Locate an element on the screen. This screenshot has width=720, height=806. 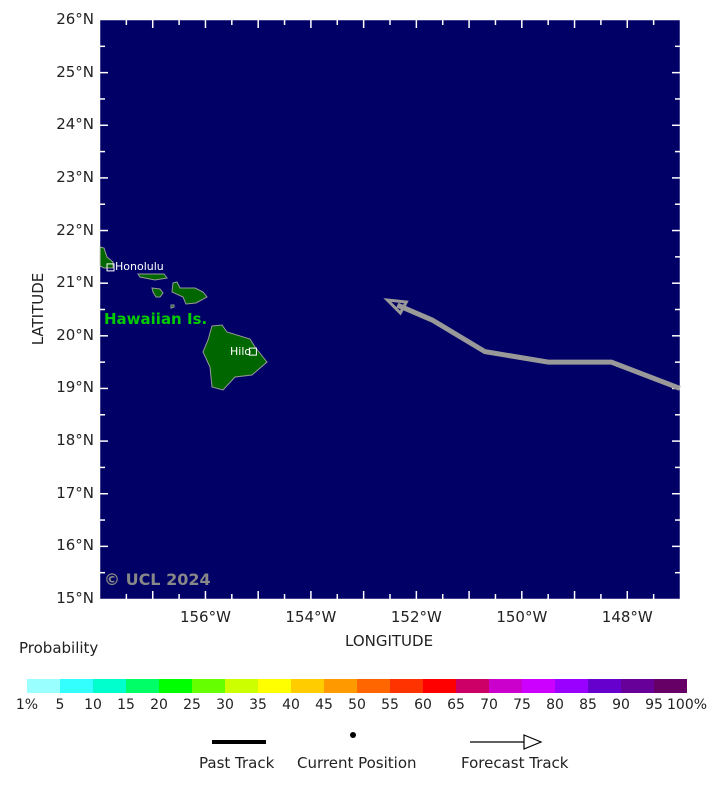
colorbar-label: 40 is located at coordinates (291, 705).